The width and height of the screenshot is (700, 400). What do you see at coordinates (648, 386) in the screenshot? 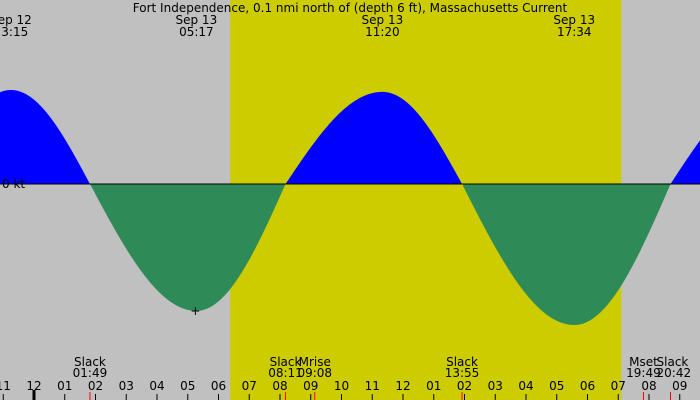
I see `hour-tick-label-21: 08` at bounding box center [648, 386].